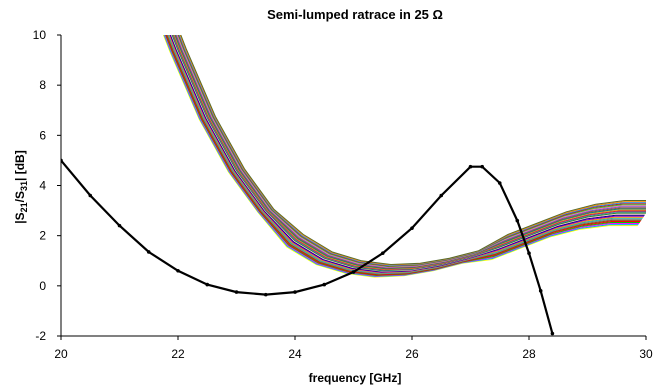 The height and width of the screenshot is (390, 664). What do you see at coordinates (20, 165) in the screenshot?
I see `y-axis-label-part: | [dB]` at bounding box center [20, 165].